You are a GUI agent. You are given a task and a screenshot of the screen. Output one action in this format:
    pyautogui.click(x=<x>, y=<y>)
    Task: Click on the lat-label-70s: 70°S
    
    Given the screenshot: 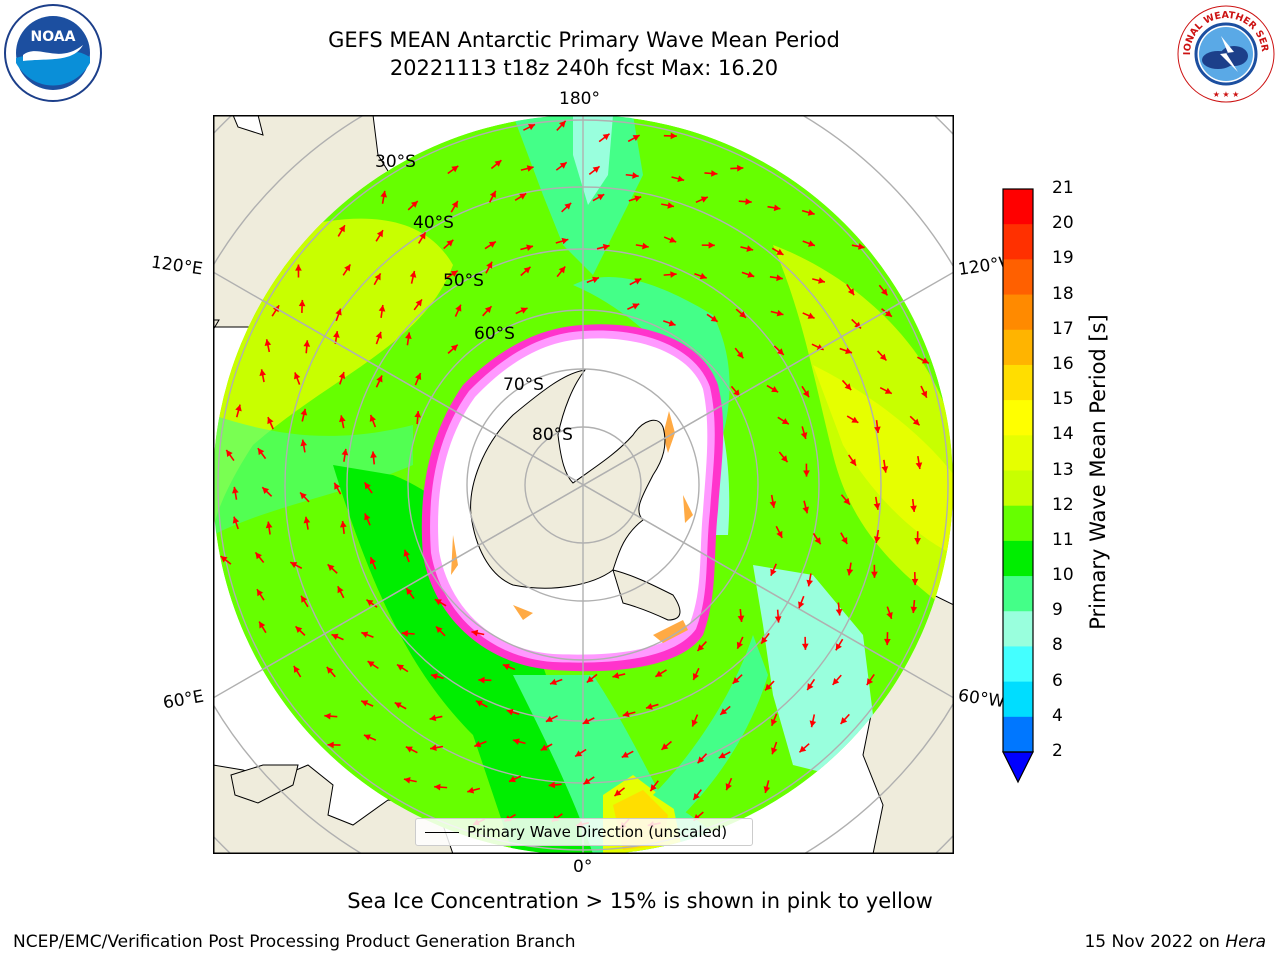 What is the action you would take?
    pyautogui.click(x=523, y=385)
    